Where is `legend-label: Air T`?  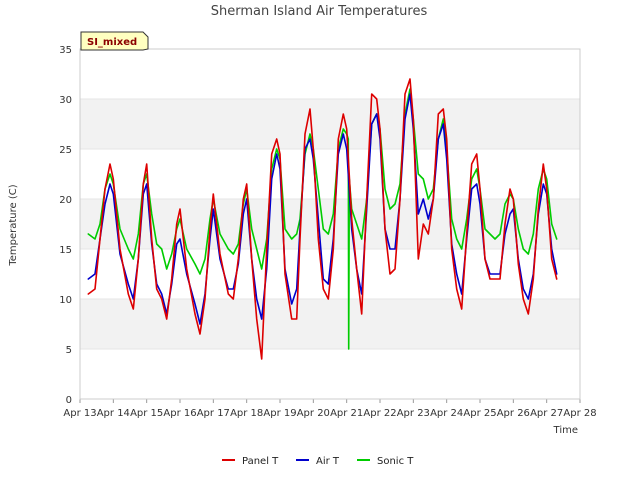
legend-label: Air T is located at coordinates (328, 461).